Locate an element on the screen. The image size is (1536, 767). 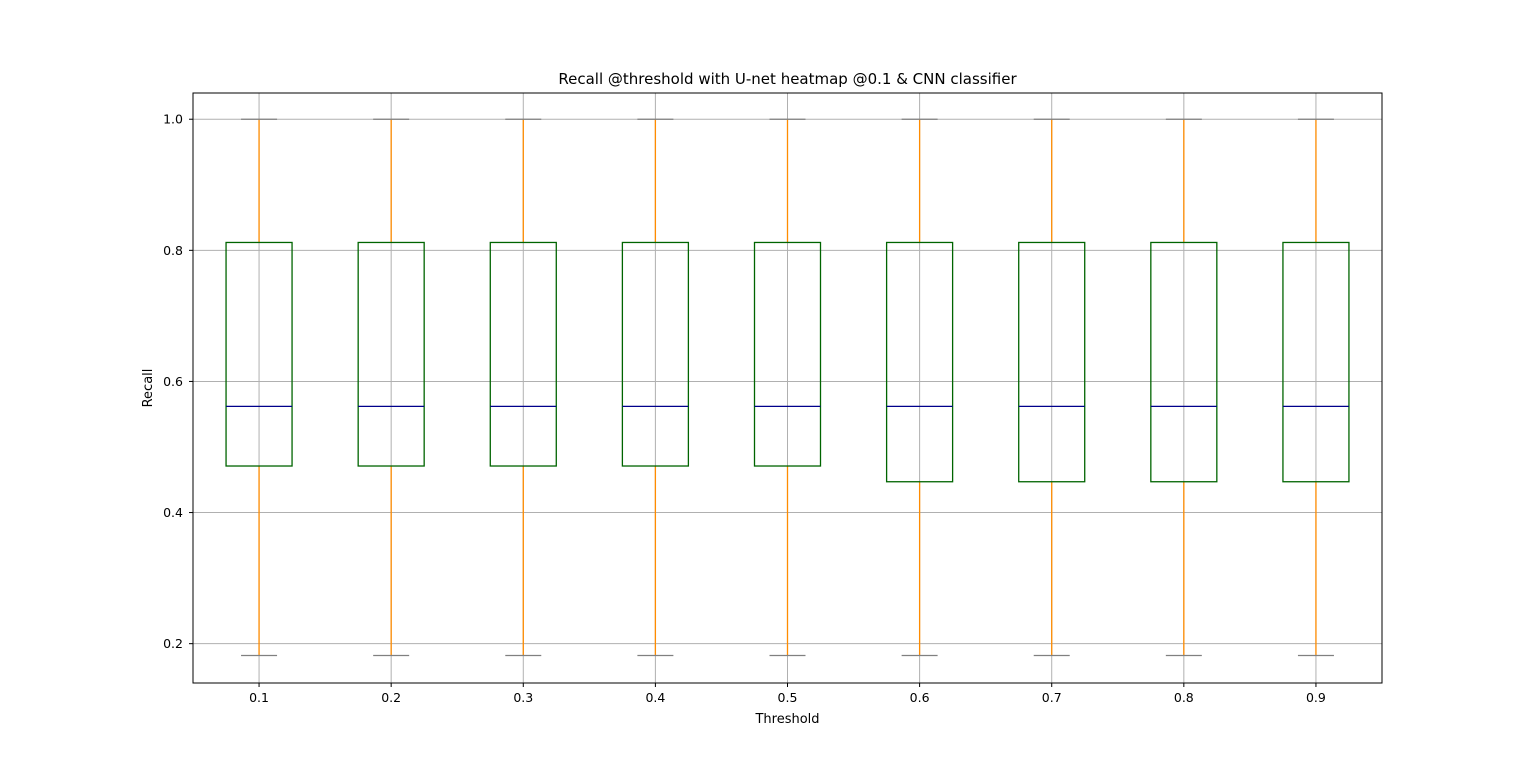
x-tick-label: 0.7 is located at coordinates (1052, 697).